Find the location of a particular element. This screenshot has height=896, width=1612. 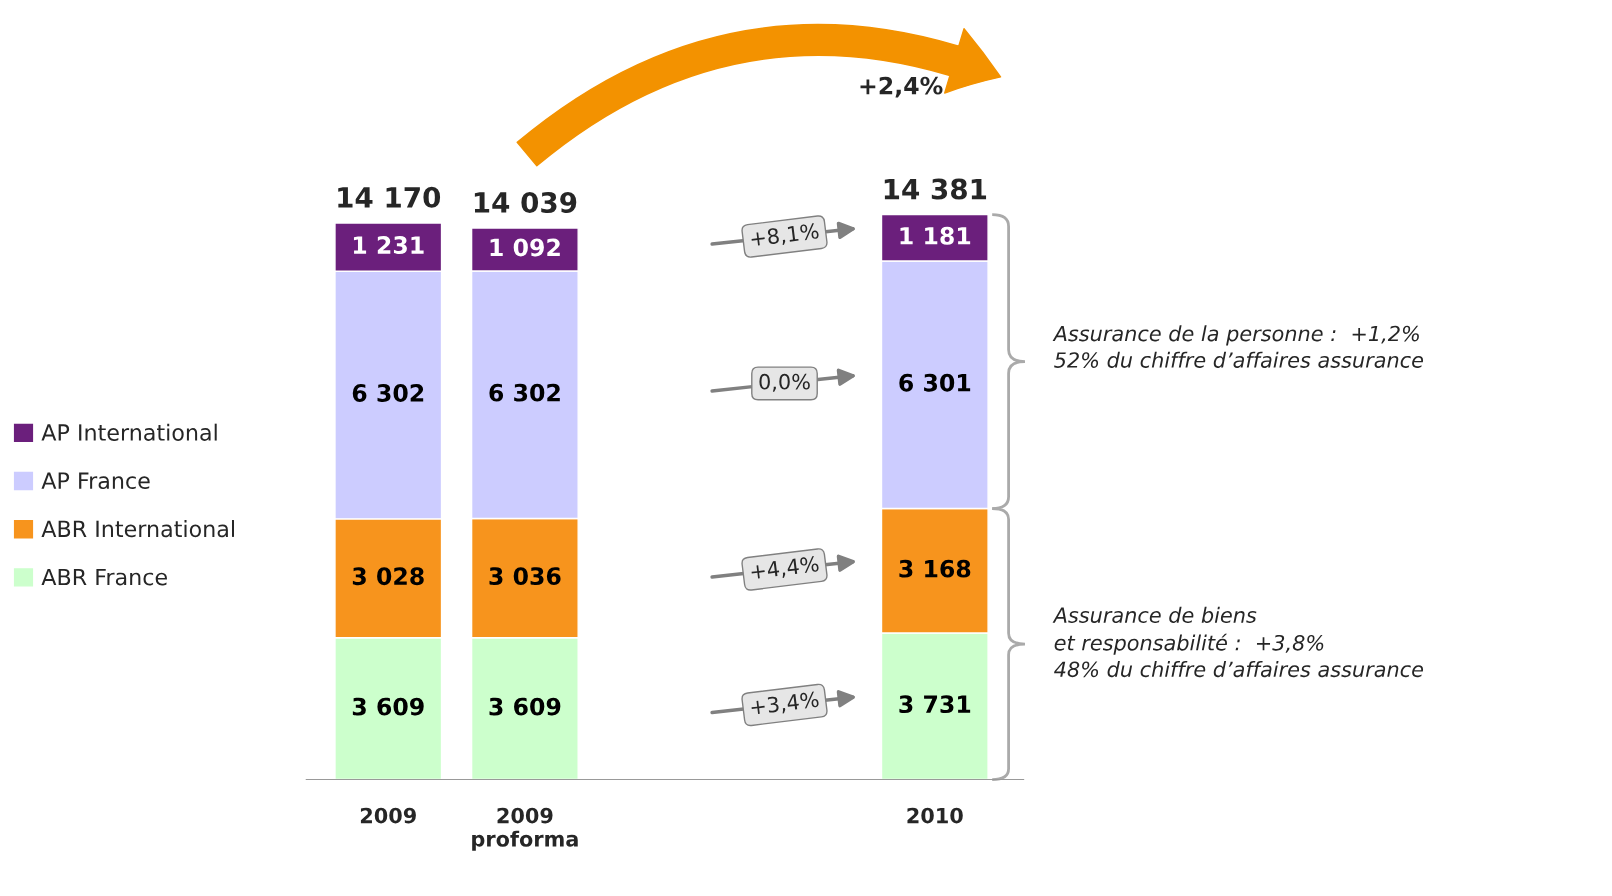

total-label: 14 381 is located at coordinates (935, 189).